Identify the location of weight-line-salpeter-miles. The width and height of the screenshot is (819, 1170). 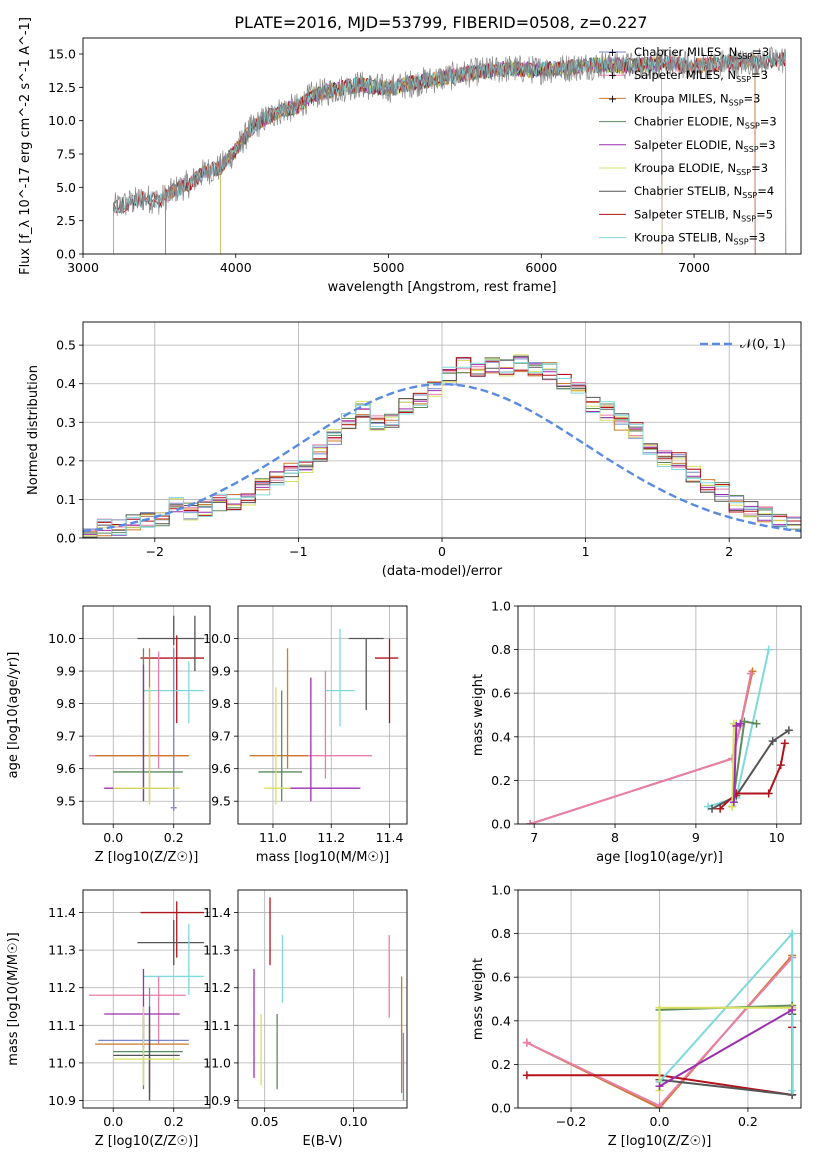
(640, 748).